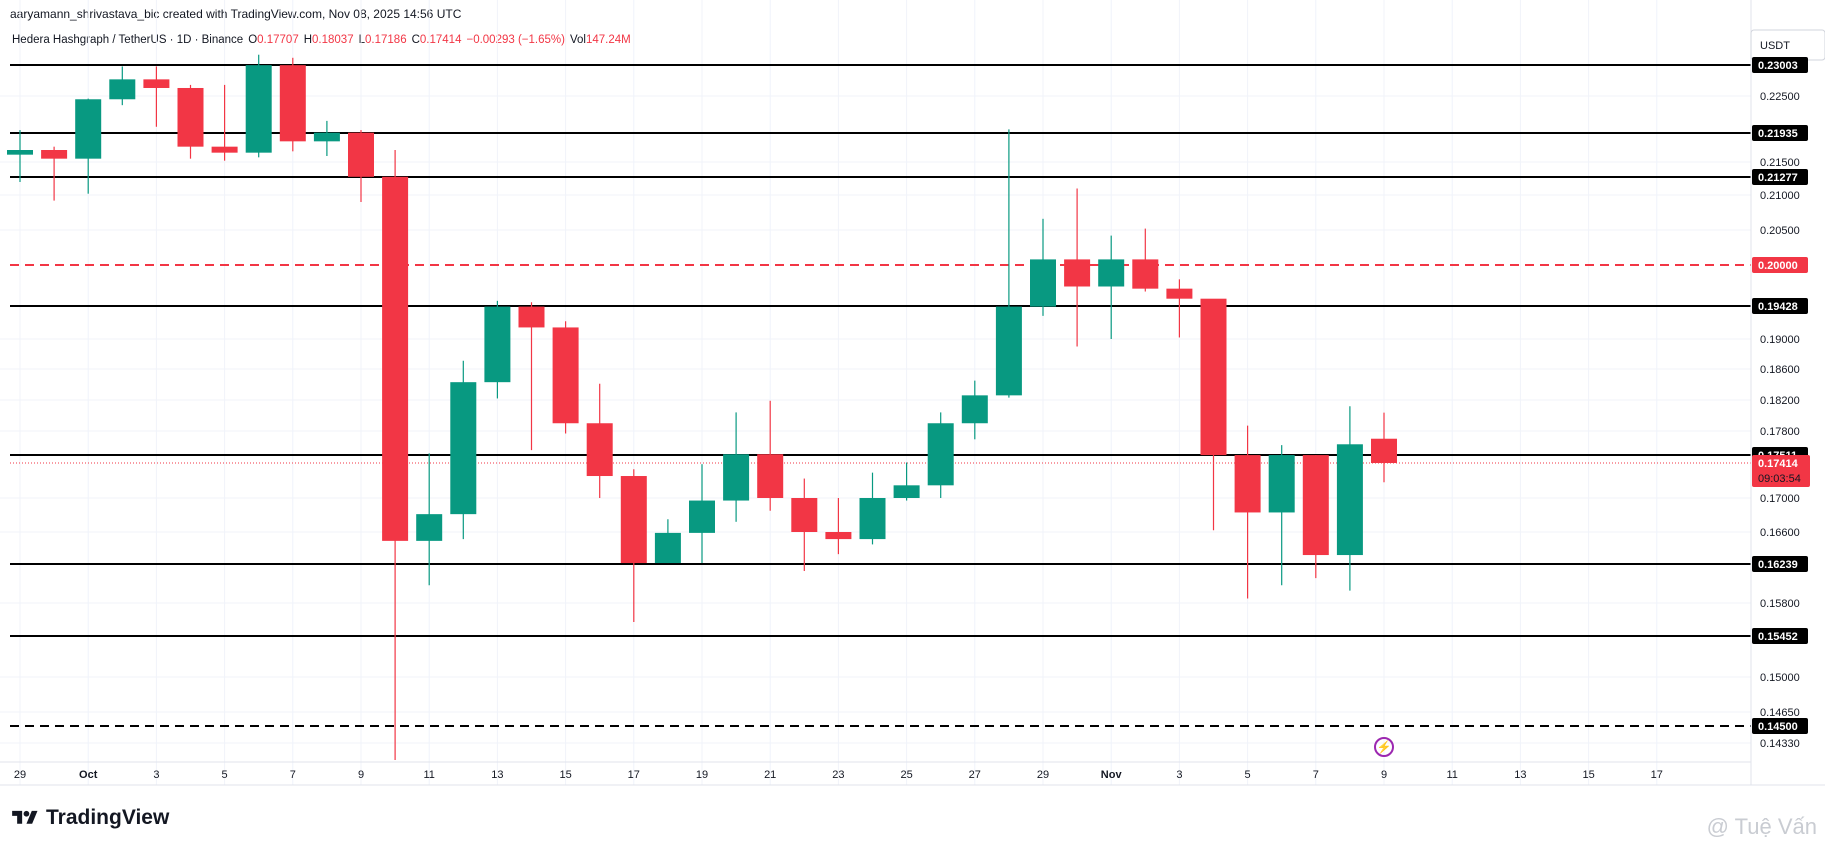 The image size is (1825, 849). I want to click on date-tick-label: 23, so click(838, 775).